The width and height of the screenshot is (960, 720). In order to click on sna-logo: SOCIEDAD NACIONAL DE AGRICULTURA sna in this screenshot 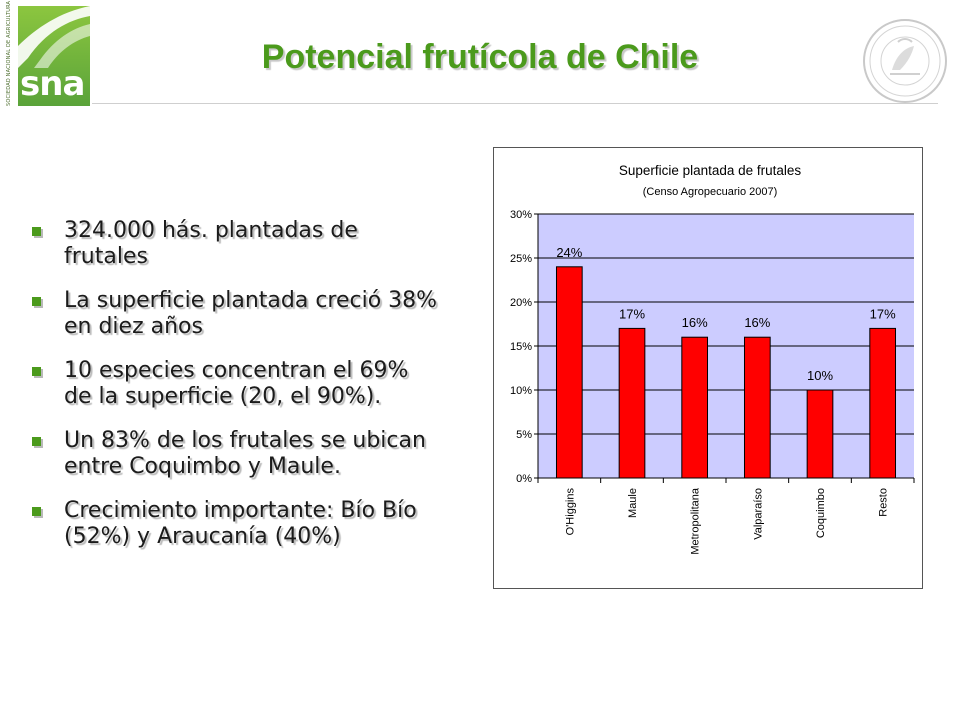, I will do `click(48, 53)`.